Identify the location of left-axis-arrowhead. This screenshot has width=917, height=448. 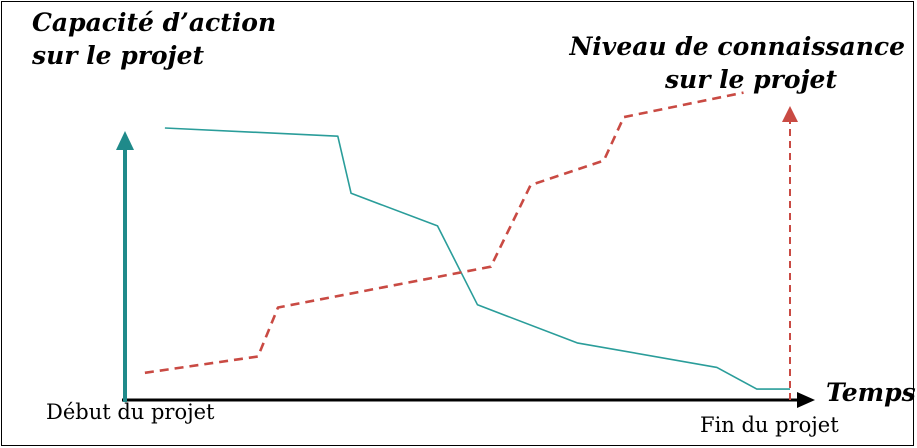
(125, 140).